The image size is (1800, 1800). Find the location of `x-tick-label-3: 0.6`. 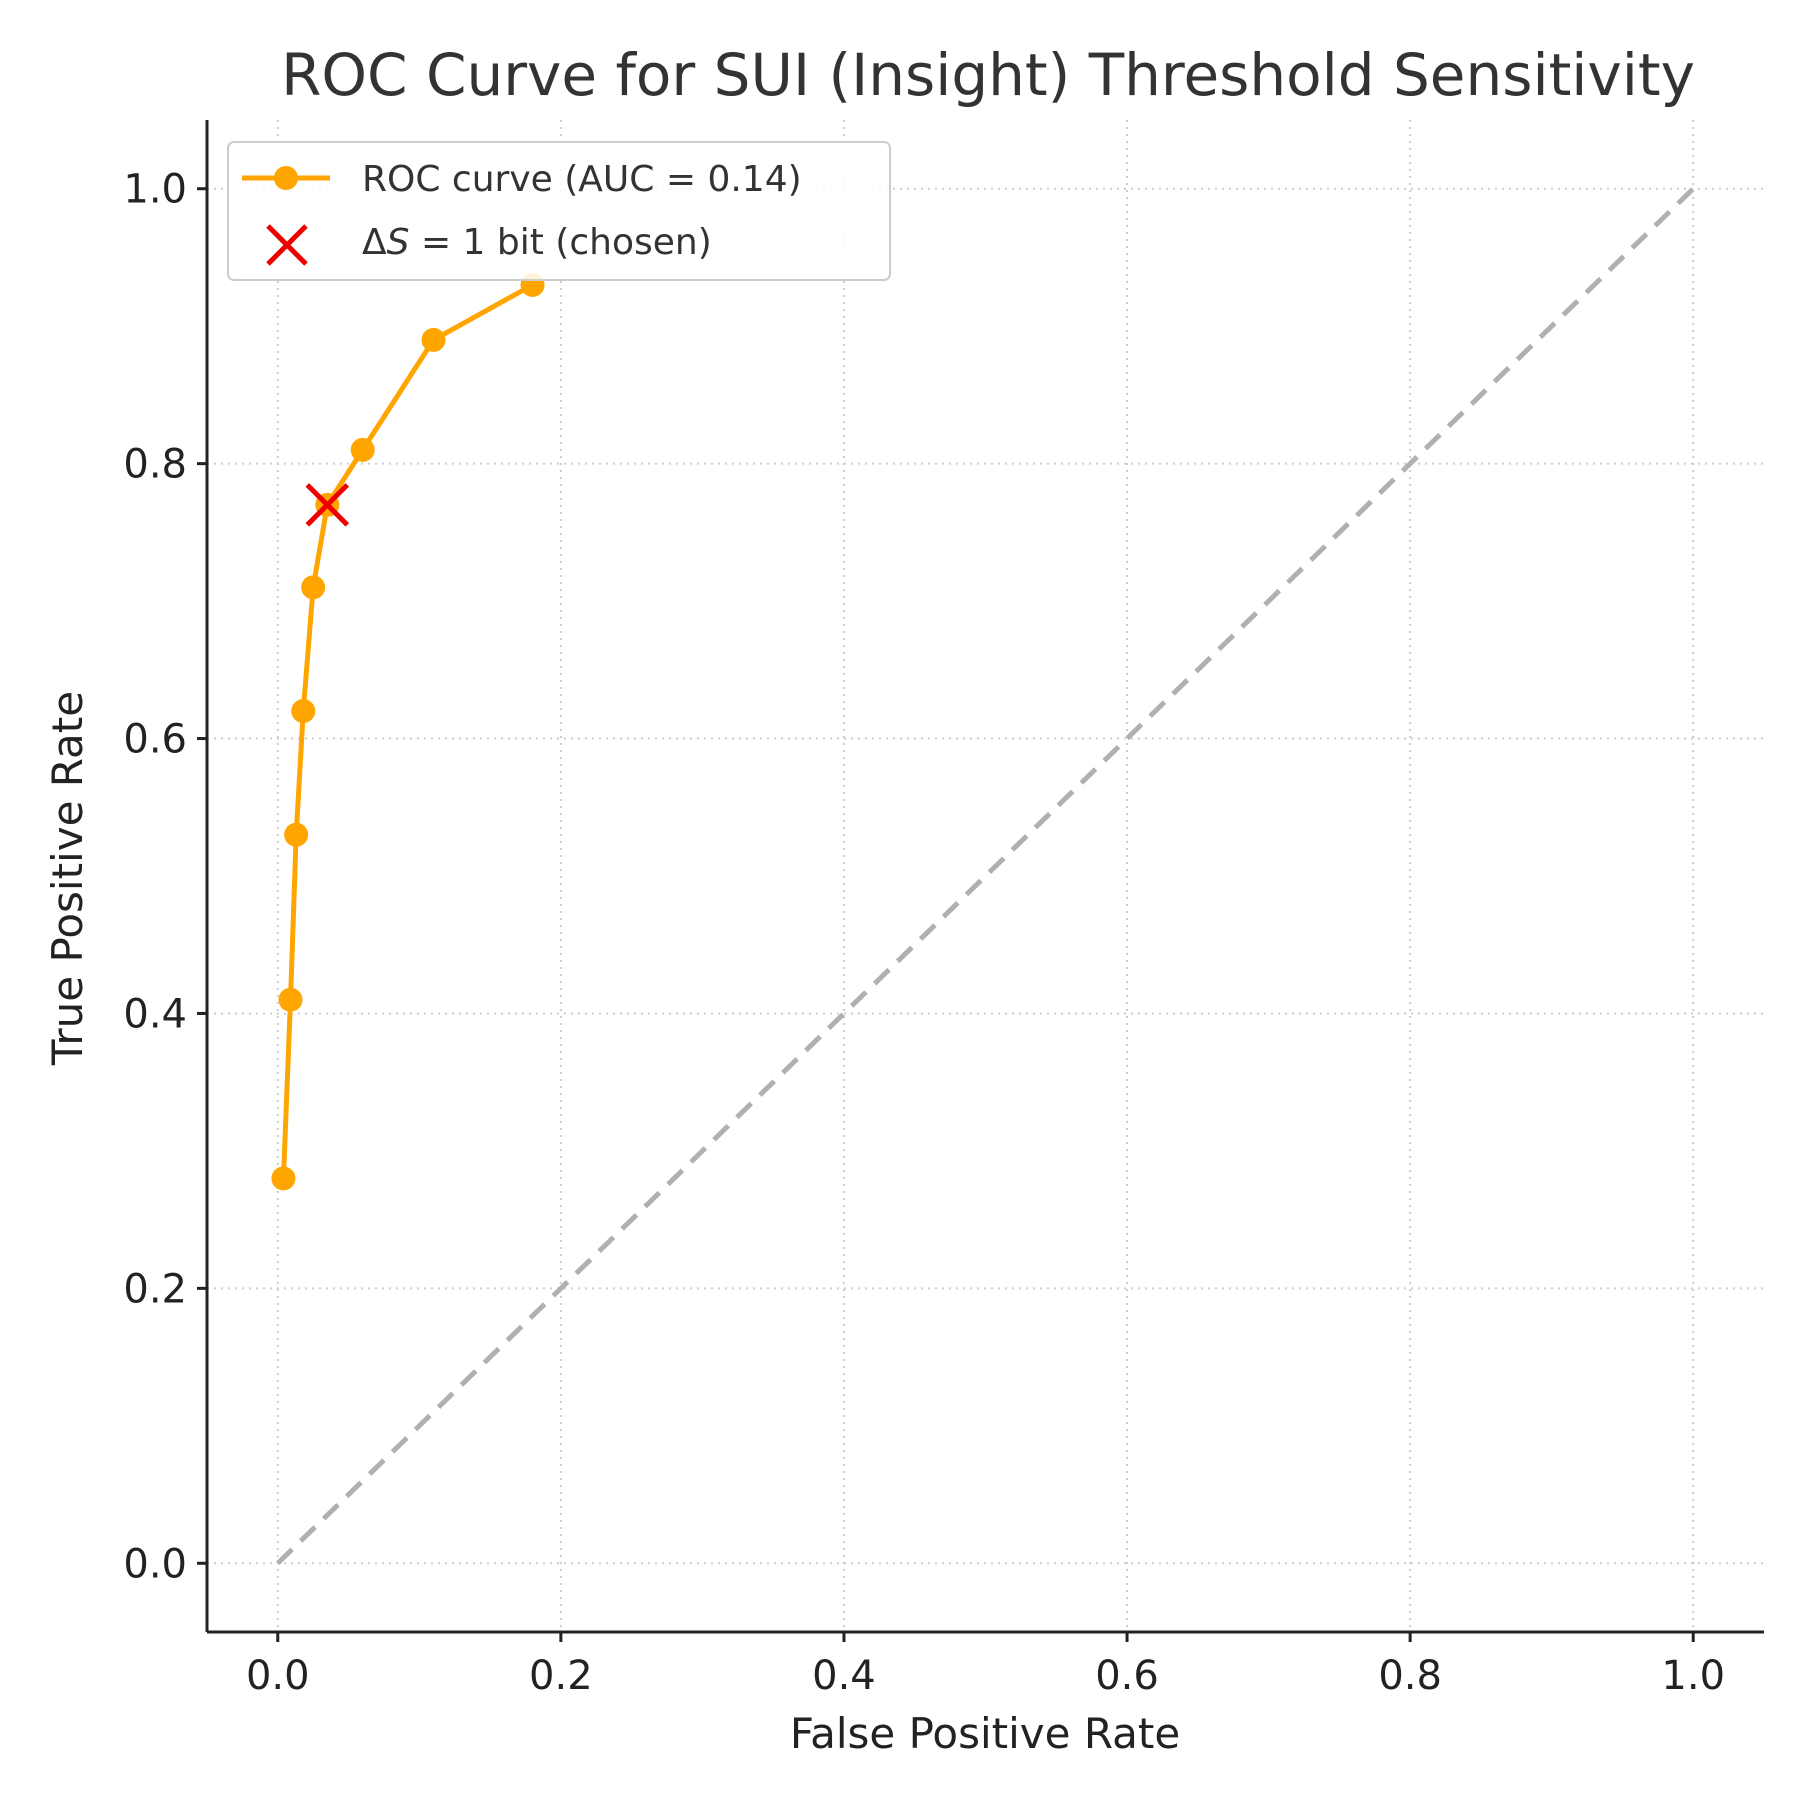

x-tick-label-3: 0.6 is located at coordinates (1127, 1676).